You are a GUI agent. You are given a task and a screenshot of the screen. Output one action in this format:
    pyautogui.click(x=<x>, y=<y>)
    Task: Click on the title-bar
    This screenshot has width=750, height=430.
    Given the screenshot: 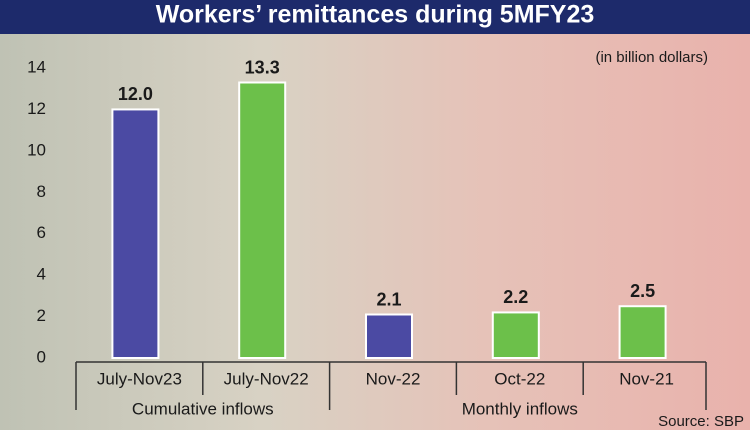 What is the action you would take?
    pyautogui.click(x=375, y=17)
    